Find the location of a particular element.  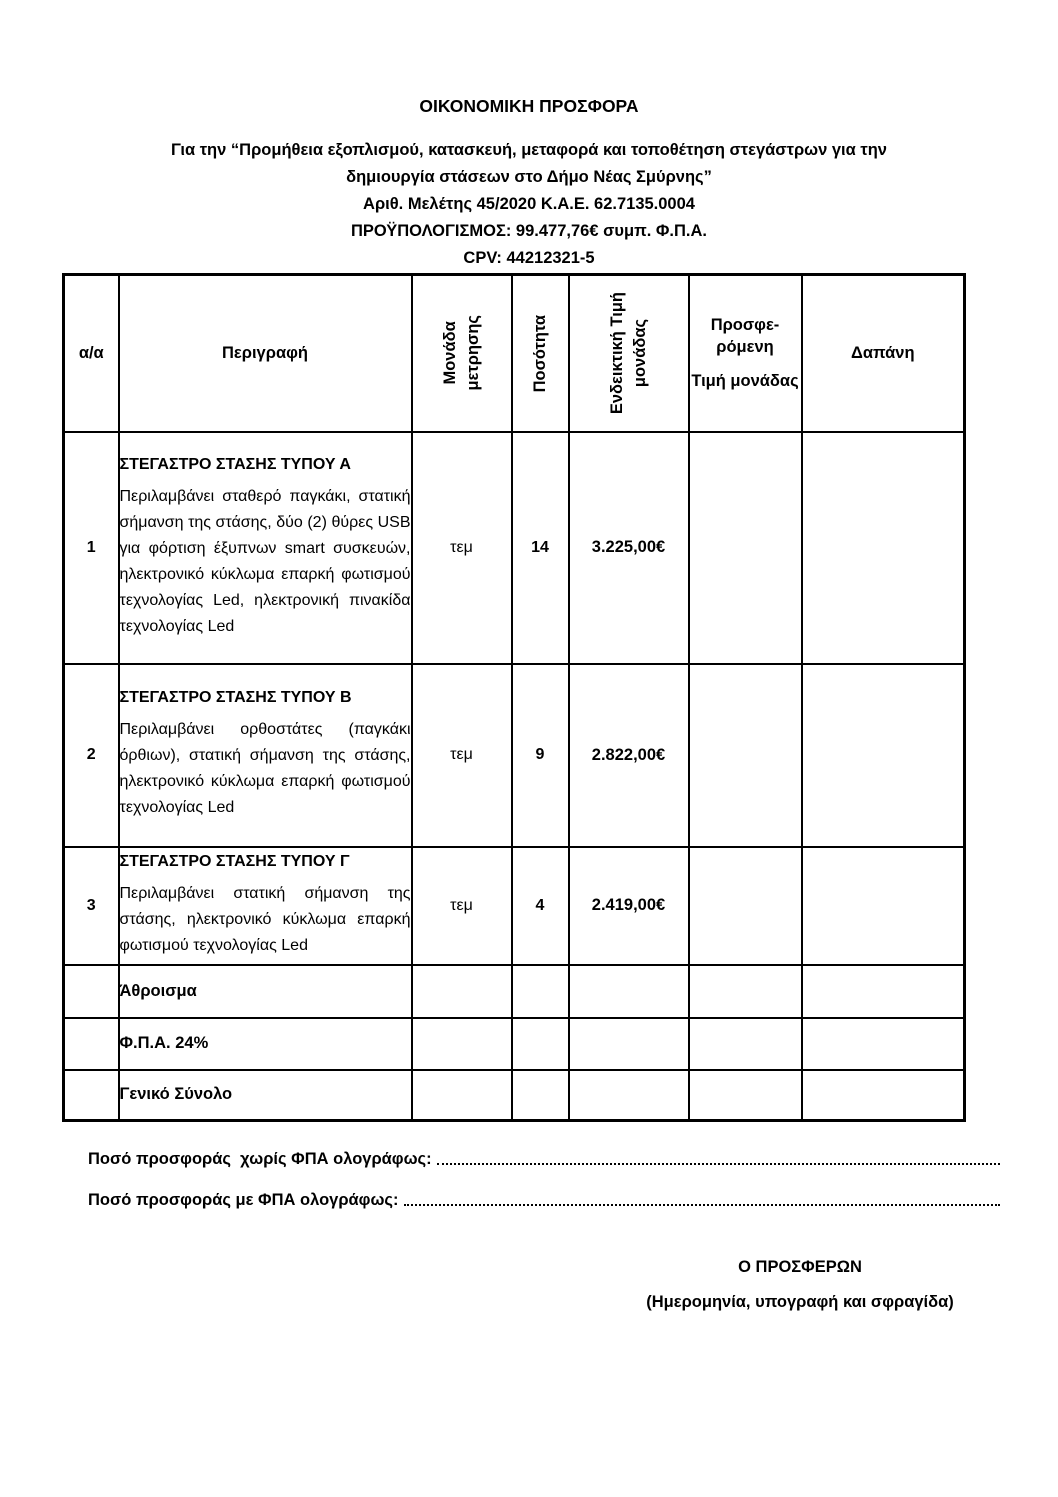

col-header-indicative-price: Ενδεικτική Τιμή μονάδας is located at coordinates (628, 353).